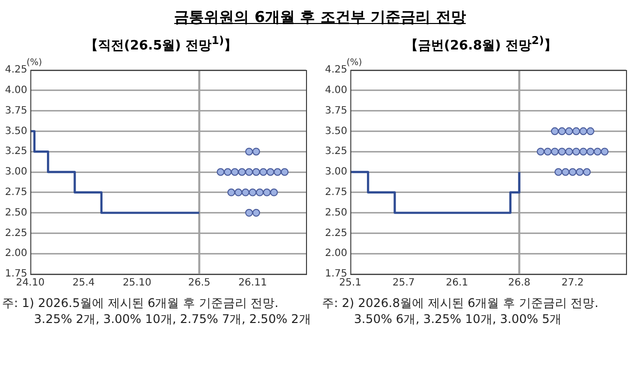  I want to click on x-tick-label: 25.1, so click(350, 283).